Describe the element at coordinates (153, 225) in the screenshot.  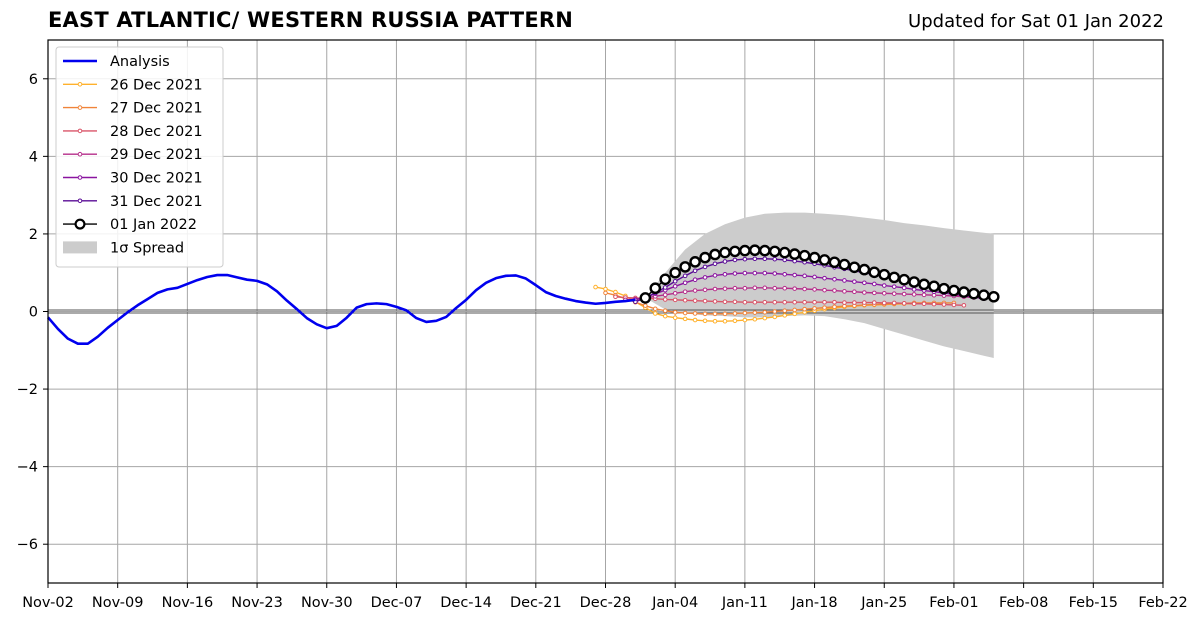
I see `legend-label: 01 Jan 2022` at that location.